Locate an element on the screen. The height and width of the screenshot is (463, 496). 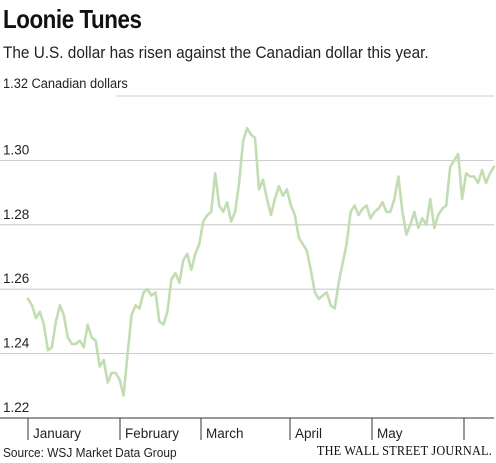
chart-title: Loonie Tunes is located at coordinates (72, 19).